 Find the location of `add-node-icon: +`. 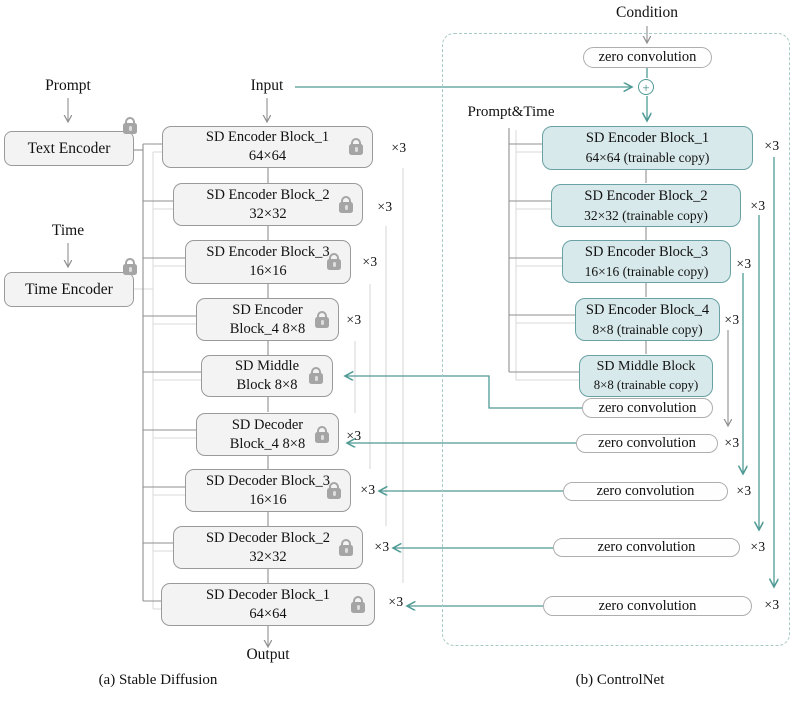

add-node-icon: + is located at coordinates (646, 87).